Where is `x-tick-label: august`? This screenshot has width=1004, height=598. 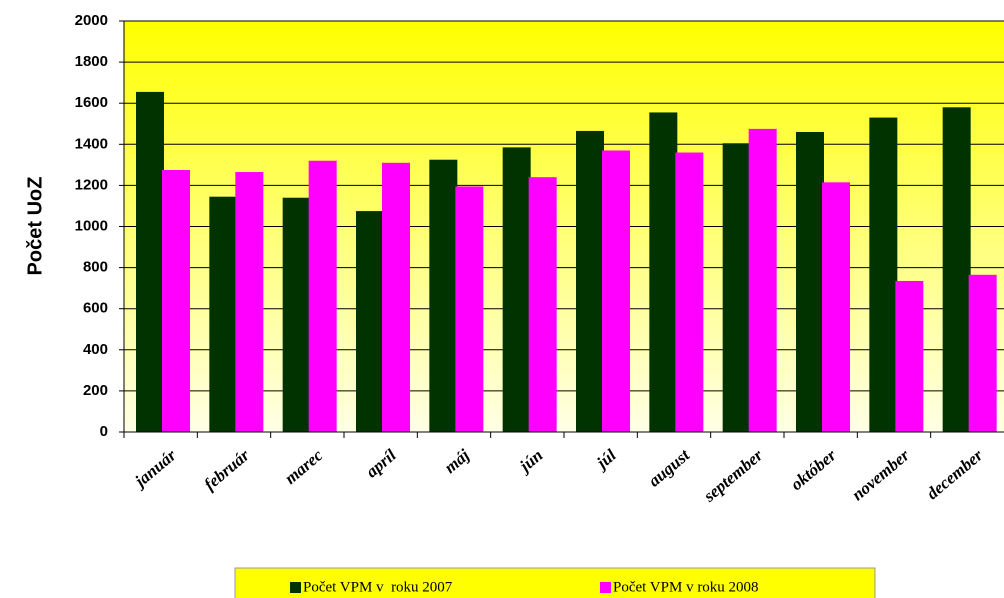 x-tick-label: august is located at coordinates (669, 468).